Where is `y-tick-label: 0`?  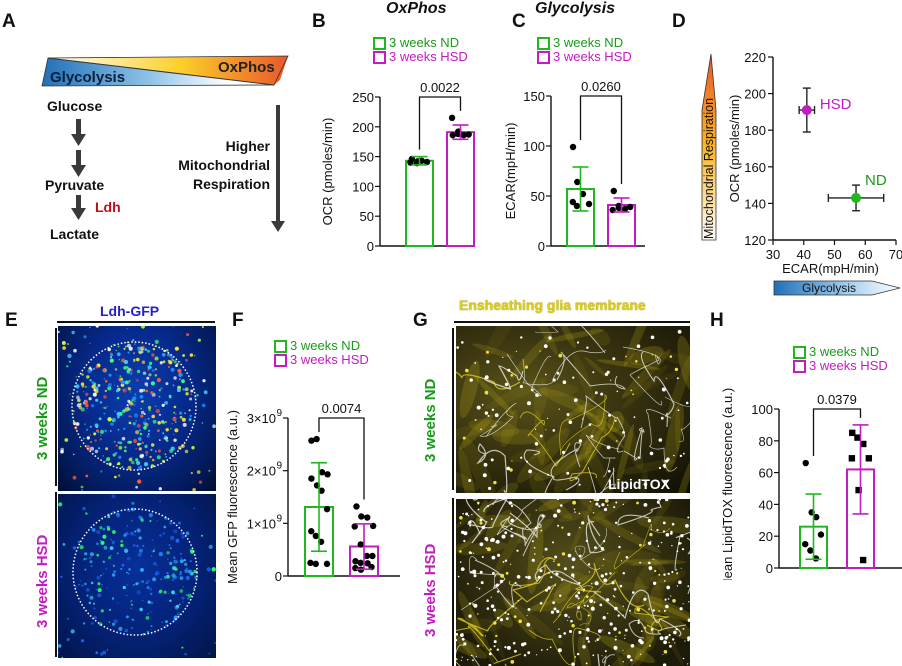
y-tick-label: 0 is located at coordinates (769, 568).